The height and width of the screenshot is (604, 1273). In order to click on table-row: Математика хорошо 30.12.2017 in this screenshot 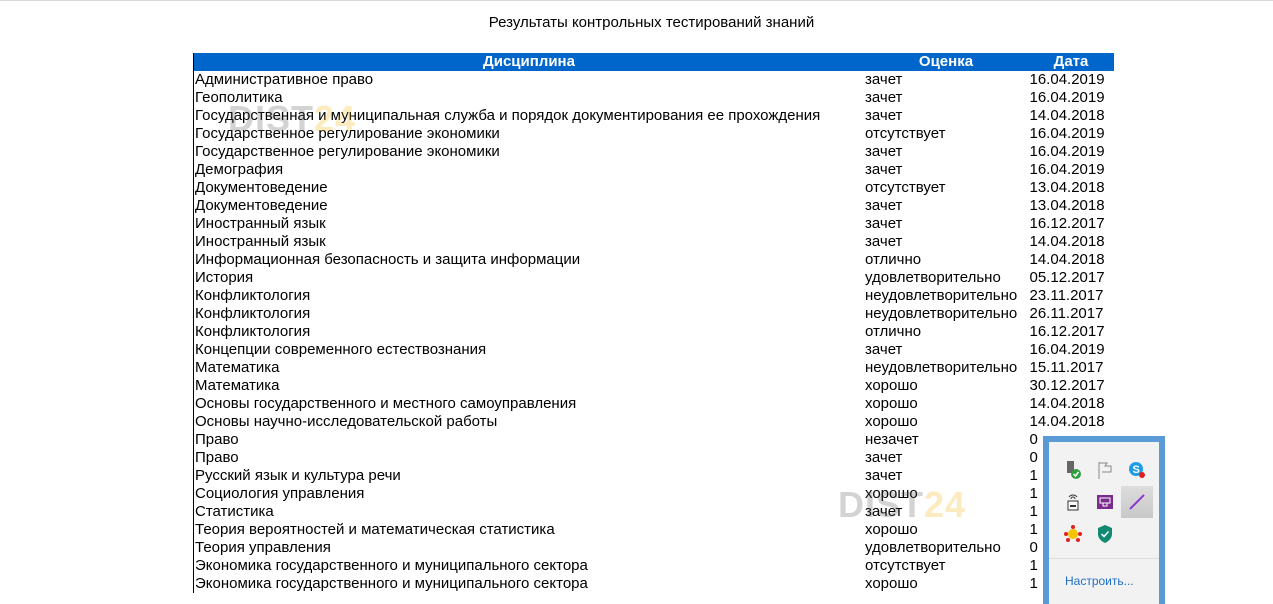, I will do `click(654, 386)`.